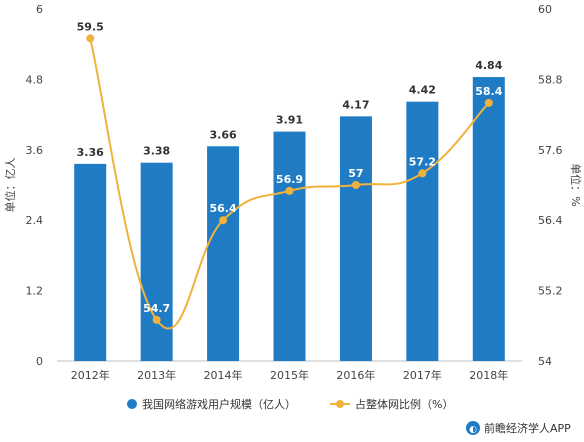  I want to click on brand-text: 前瞻经济学人APP, so click(527, 428).